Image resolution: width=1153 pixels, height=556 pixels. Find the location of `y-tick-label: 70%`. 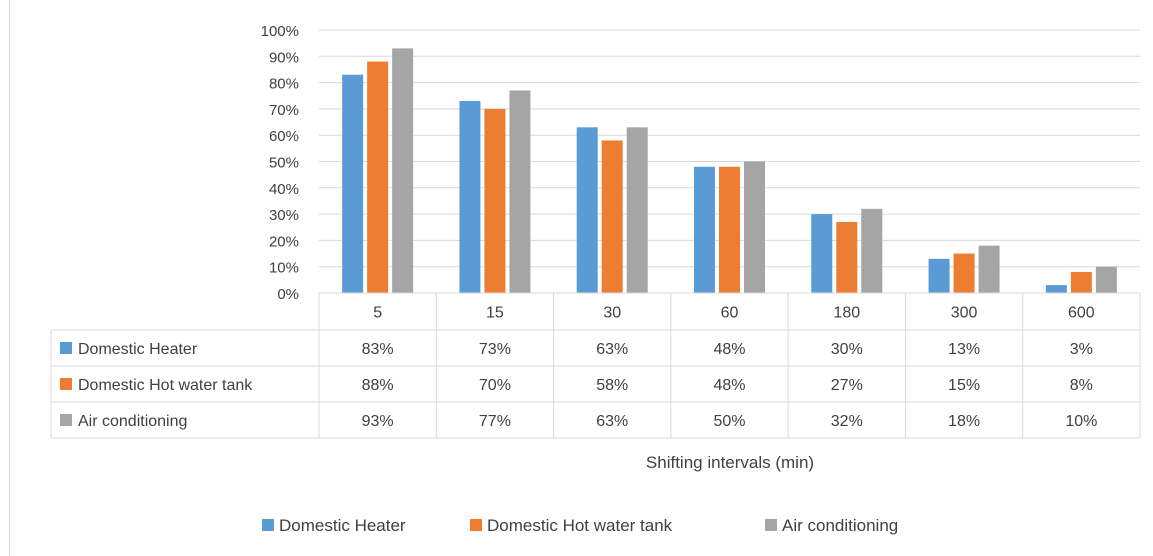

y-tick-label: 70% is located at coordinates (284, 110).